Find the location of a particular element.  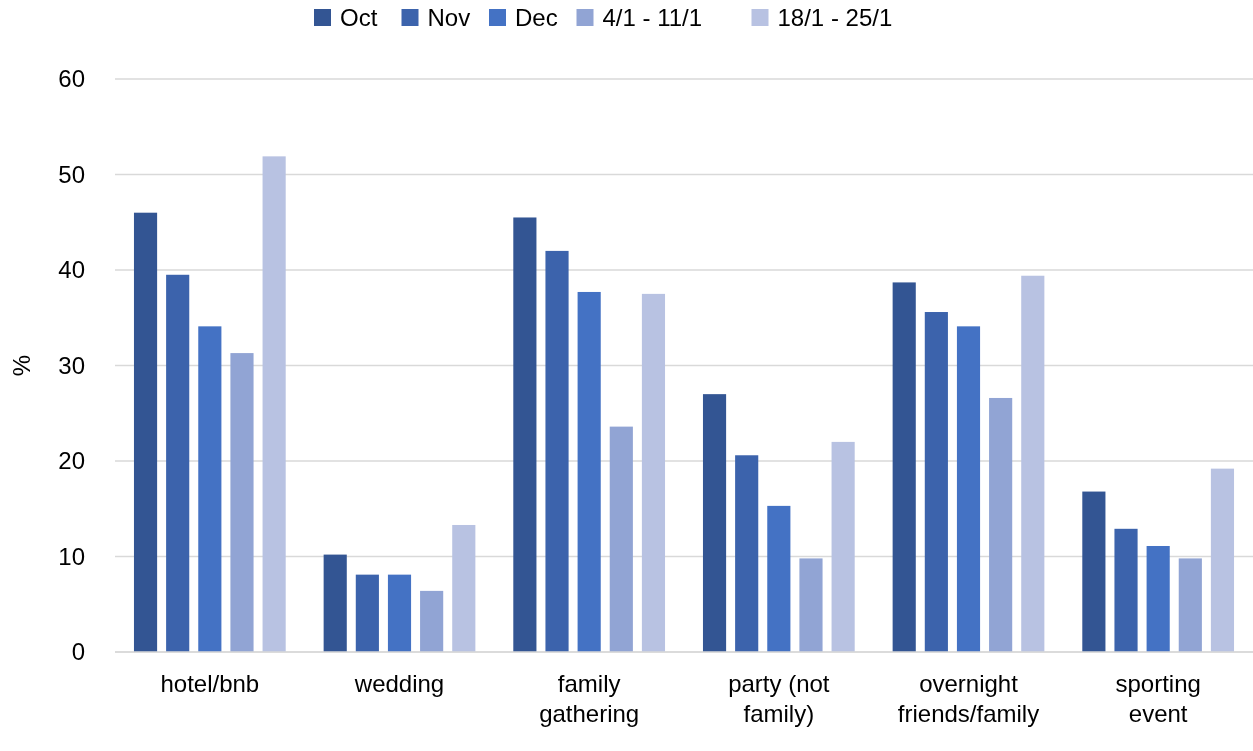

y-tick-label: 40 is located at coordinates (71, 270).